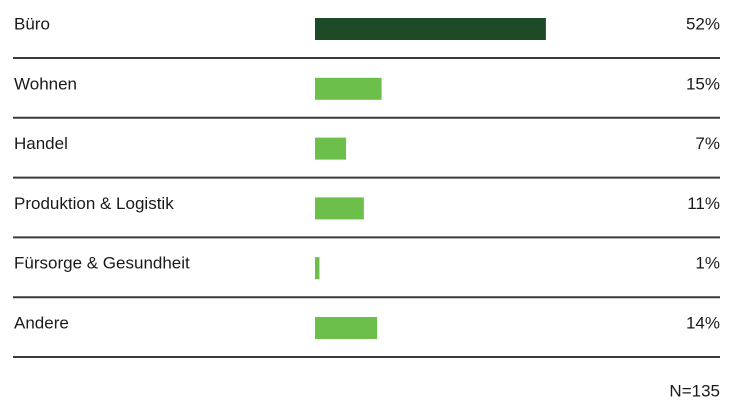  I want to click on category-label: Büro, so click(32, 23).